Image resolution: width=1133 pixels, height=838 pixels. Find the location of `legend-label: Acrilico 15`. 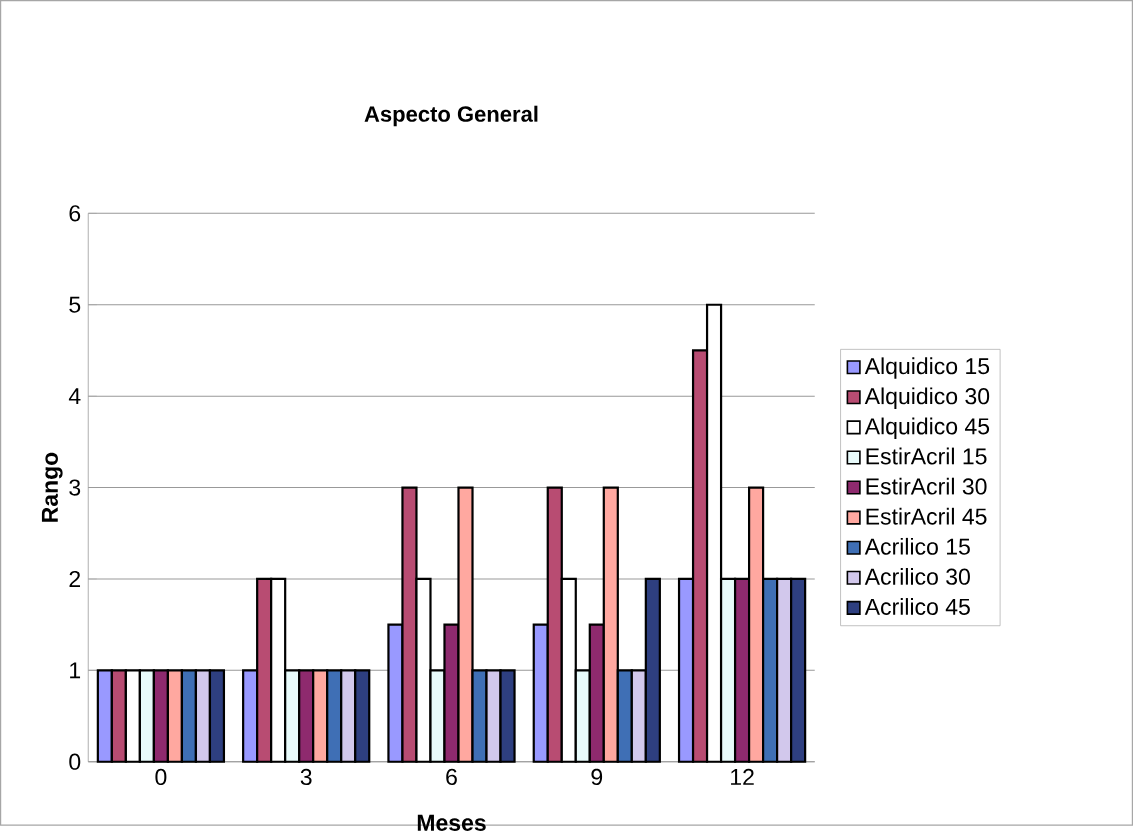

legend-label: Acrilico 15 is located at coordinates (917, 546).